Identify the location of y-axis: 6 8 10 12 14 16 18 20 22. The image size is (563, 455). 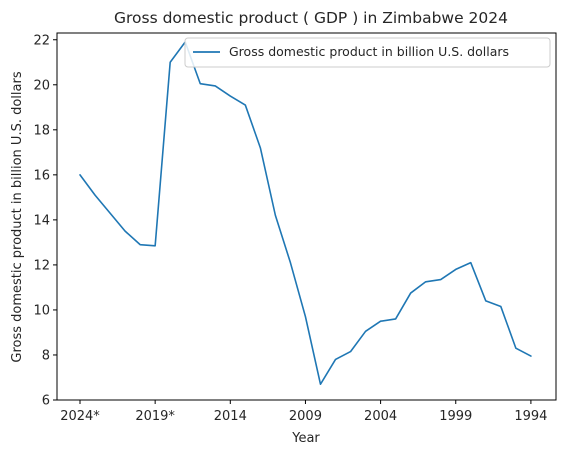
(45, 221).